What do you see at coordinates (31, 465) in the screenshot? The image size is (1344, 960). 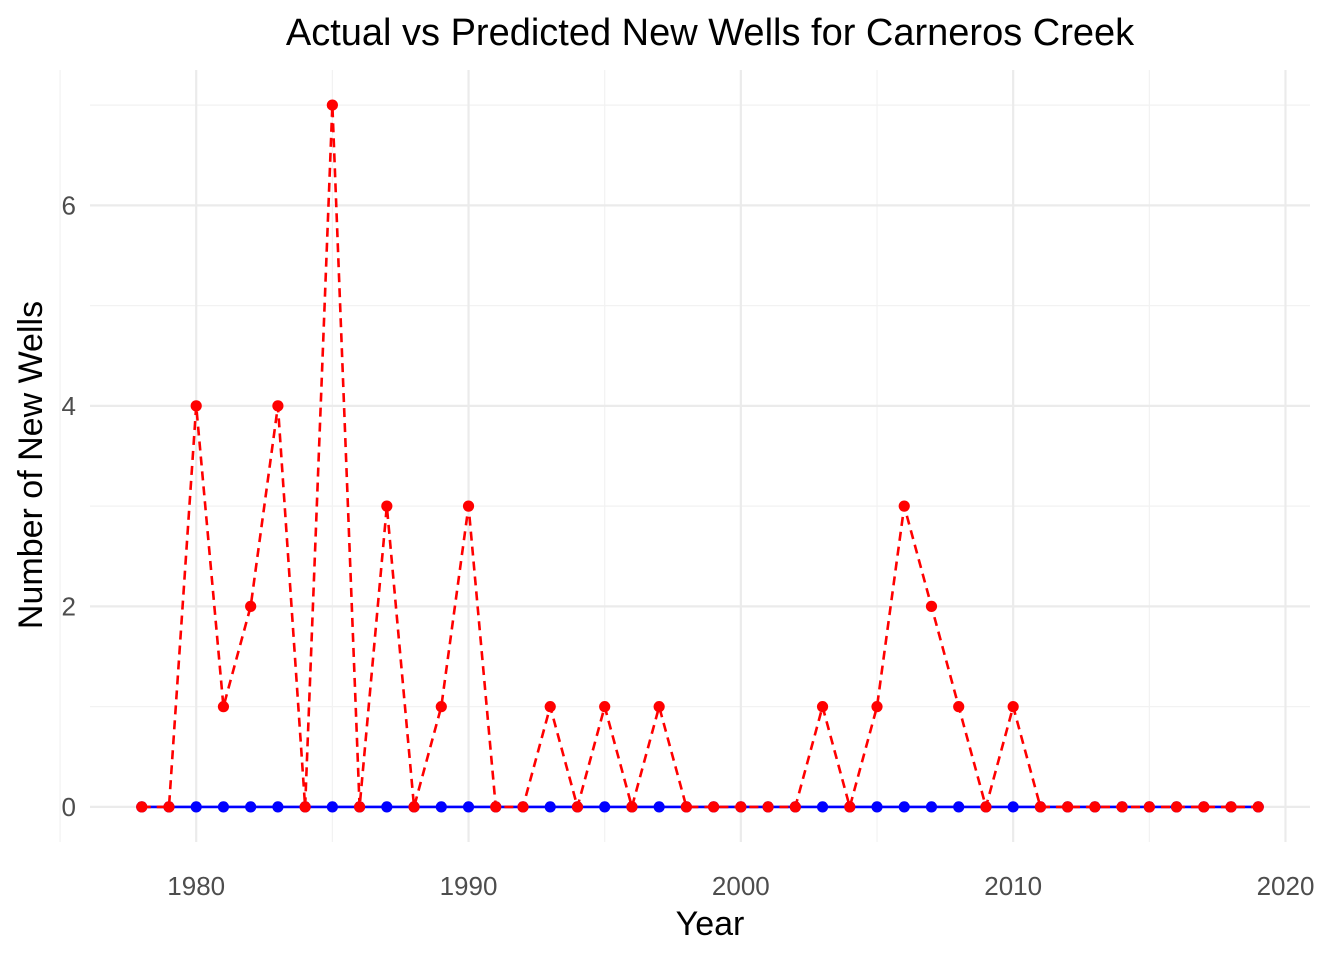 I see `y-axis-title: Number of New Wells` at bounding box center [31, 465].